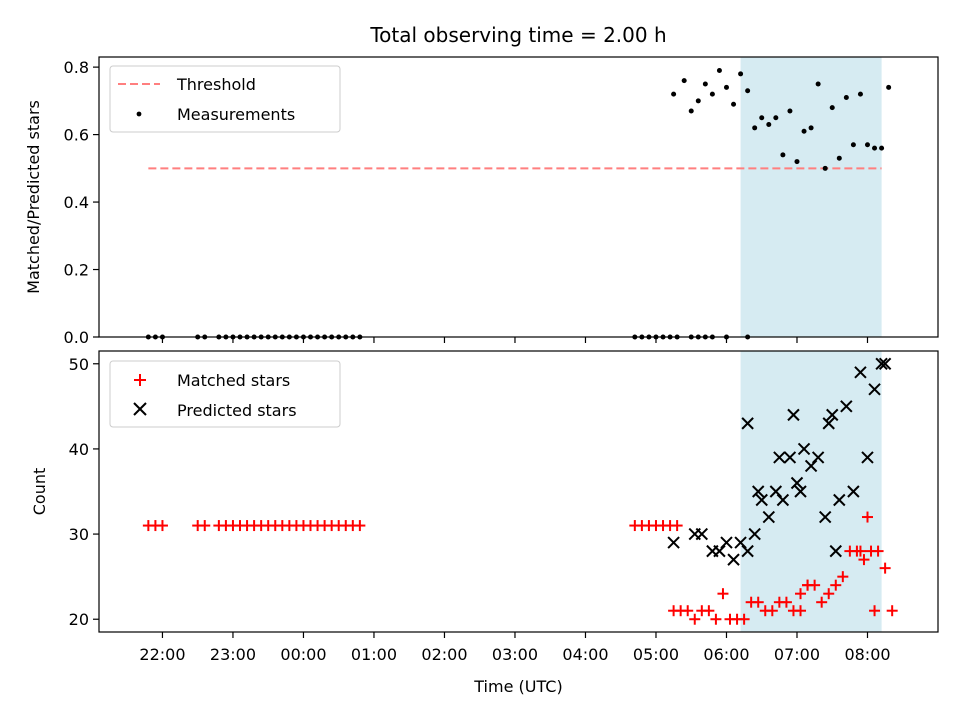  I want to click on y-axis-label-bottom: Count, so click(39, 492).